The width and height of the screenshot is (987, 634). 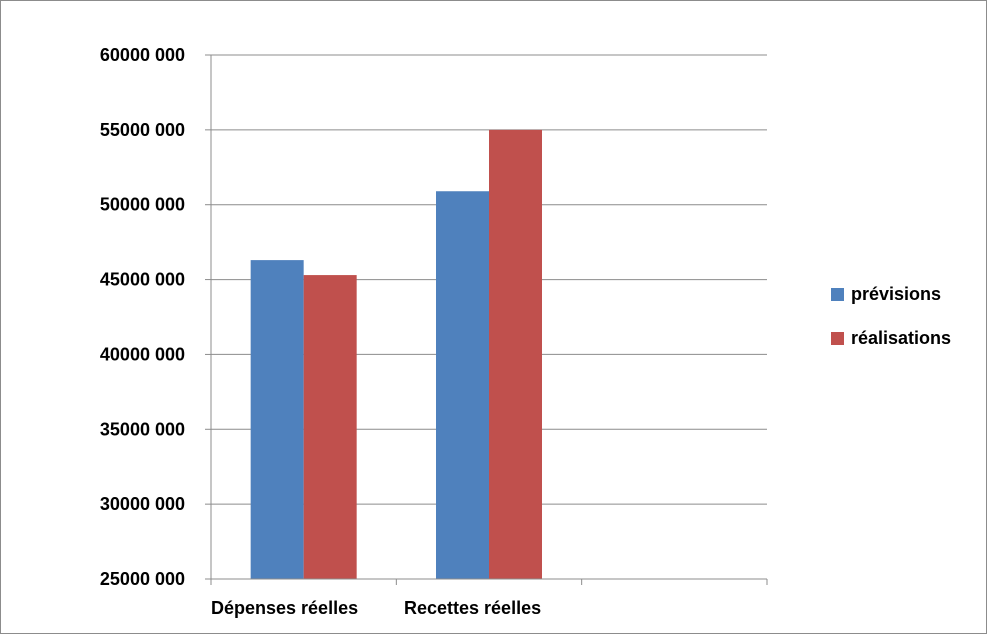 What do you see at coordinates (376, 608) in the screenshot?
I see `x-axis-category-labels: Dépenses réelles Recettes réelles` at bounding box center [376, 608].